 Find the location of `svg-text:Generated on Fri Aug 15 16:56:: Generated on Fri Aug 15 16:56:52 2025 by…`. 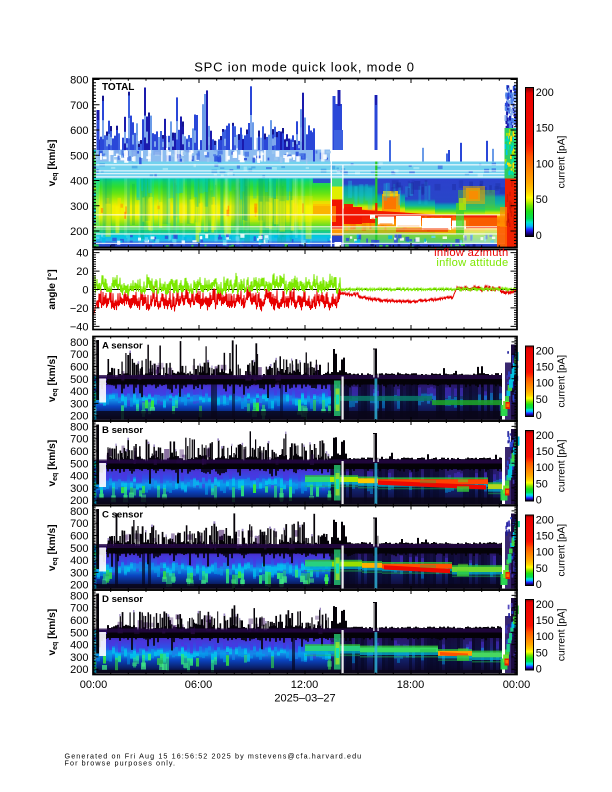

svg-text:Generated on Fri Aug 15 16:56:: Generated on Fri Aug 15 16:56:52 2025 by… is located at coordinates (214, 755).